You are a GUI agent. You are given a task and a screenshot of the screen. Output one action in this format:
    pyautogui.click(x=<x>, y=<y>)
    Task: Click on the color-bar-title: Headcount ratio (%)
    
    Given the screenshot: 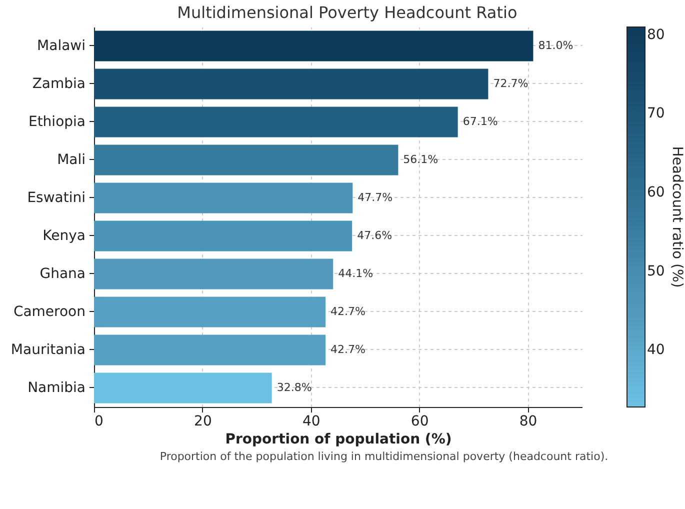 What is the action you would take?
    pyautogui.click(x=677, y=217)
    